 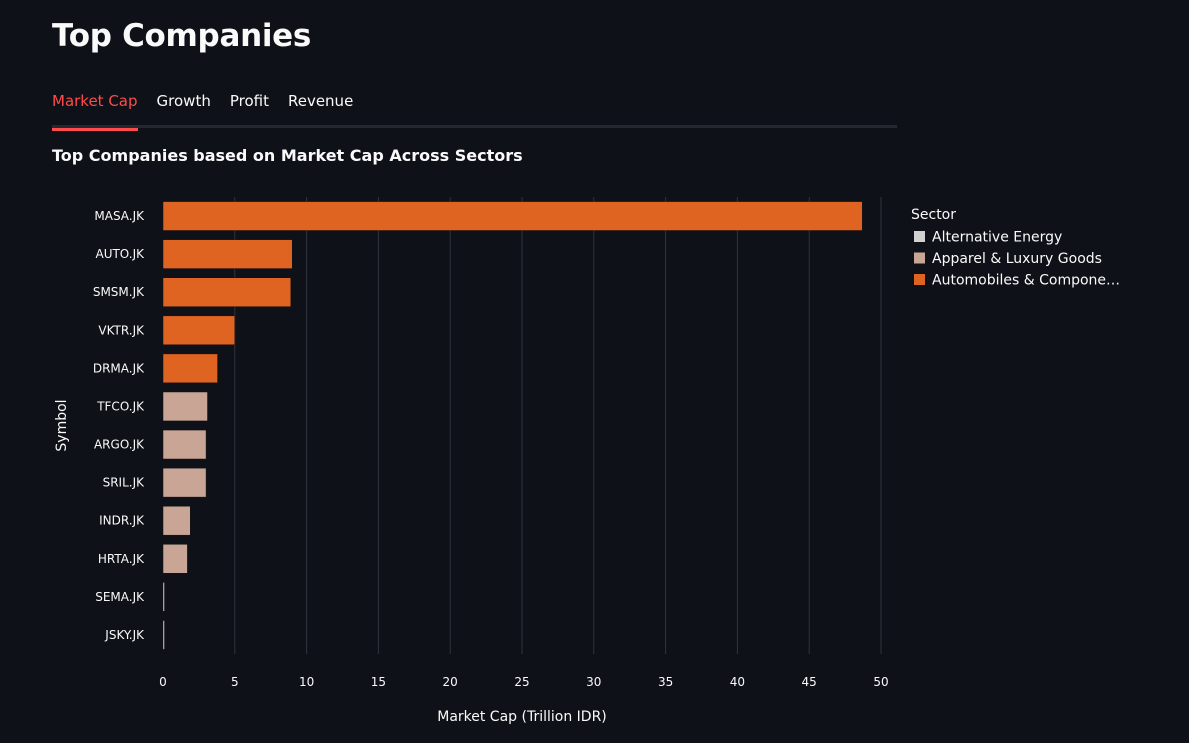 What do you see at coordinates (522, 717) in the screenshot?
I see `x-axis-title: Market Cap (Trillion IDR)` at bounding box center [522, 717].